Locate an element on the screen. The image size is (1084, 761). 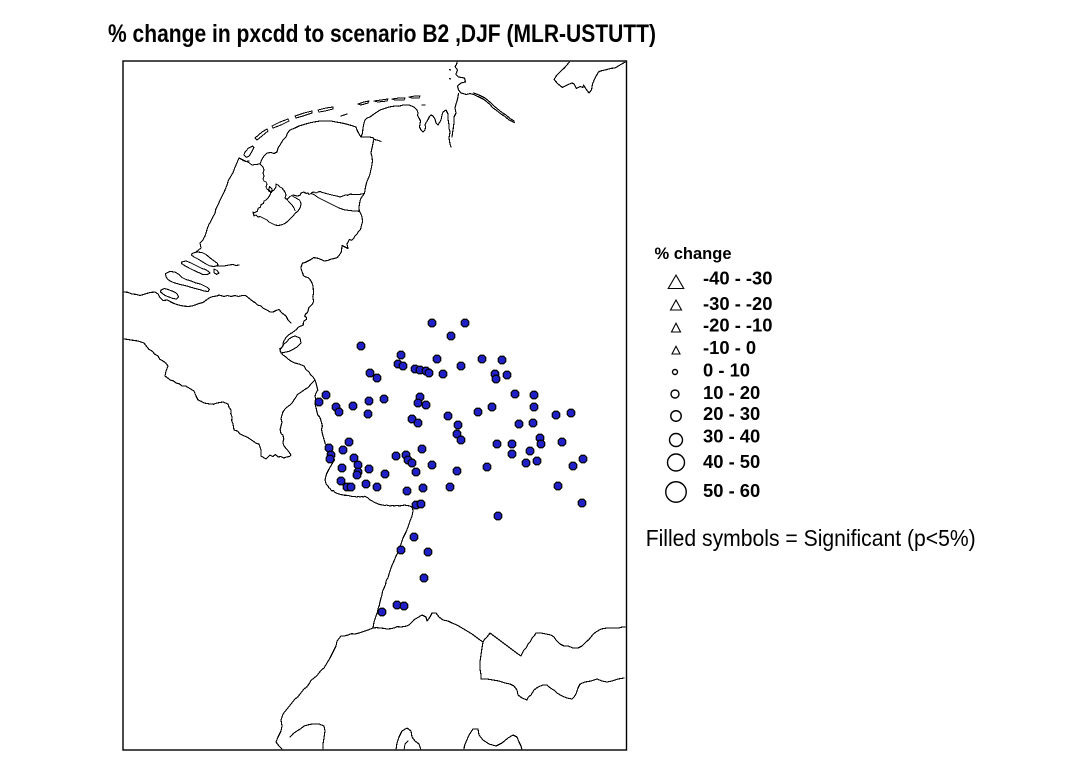
svg-text: -40 - -30 is located at coordinates (738, 277).